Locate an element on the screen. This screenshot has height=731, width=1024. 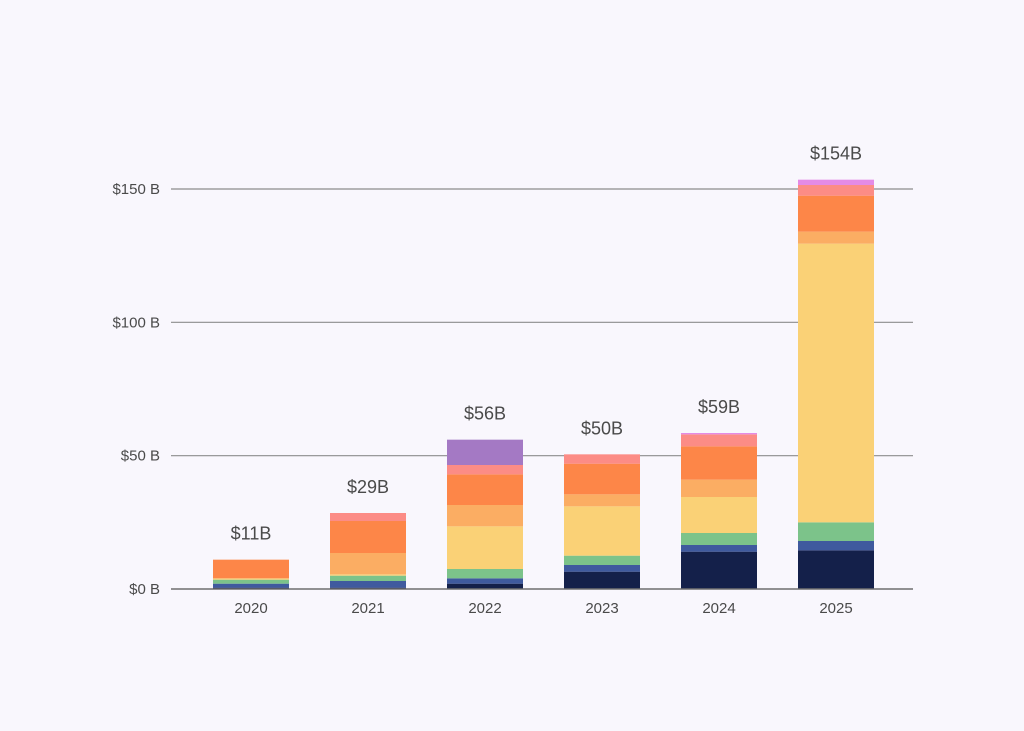
bar-stack-2021 is located at coordinates (368, 551).